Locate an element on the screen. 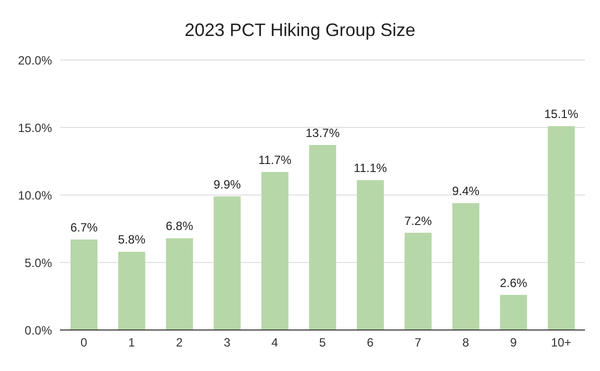  data-label: 11.7% is located at coordinates (275, 160).